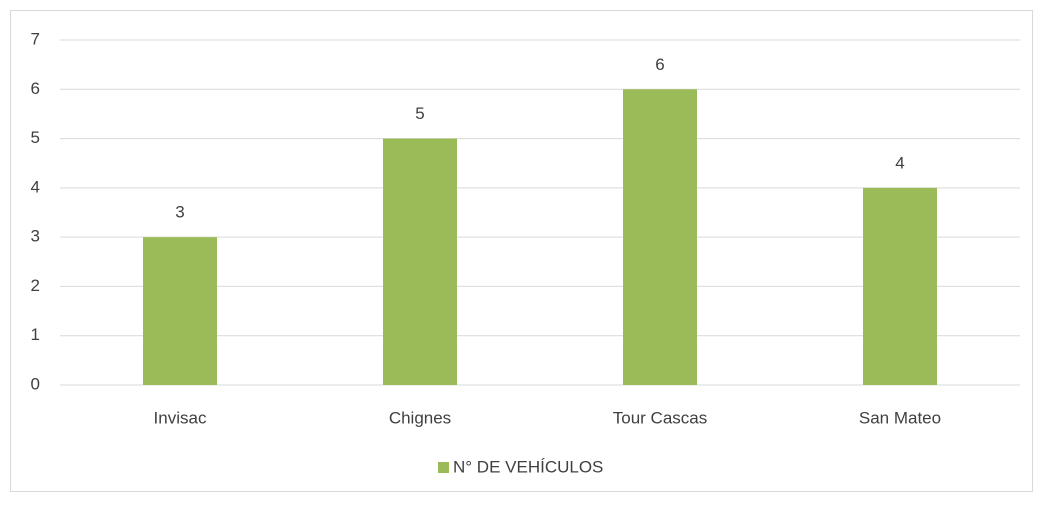  Describe the element at coordinates (899, 162) in the screenshot. I see `data-label: 4` at that location.